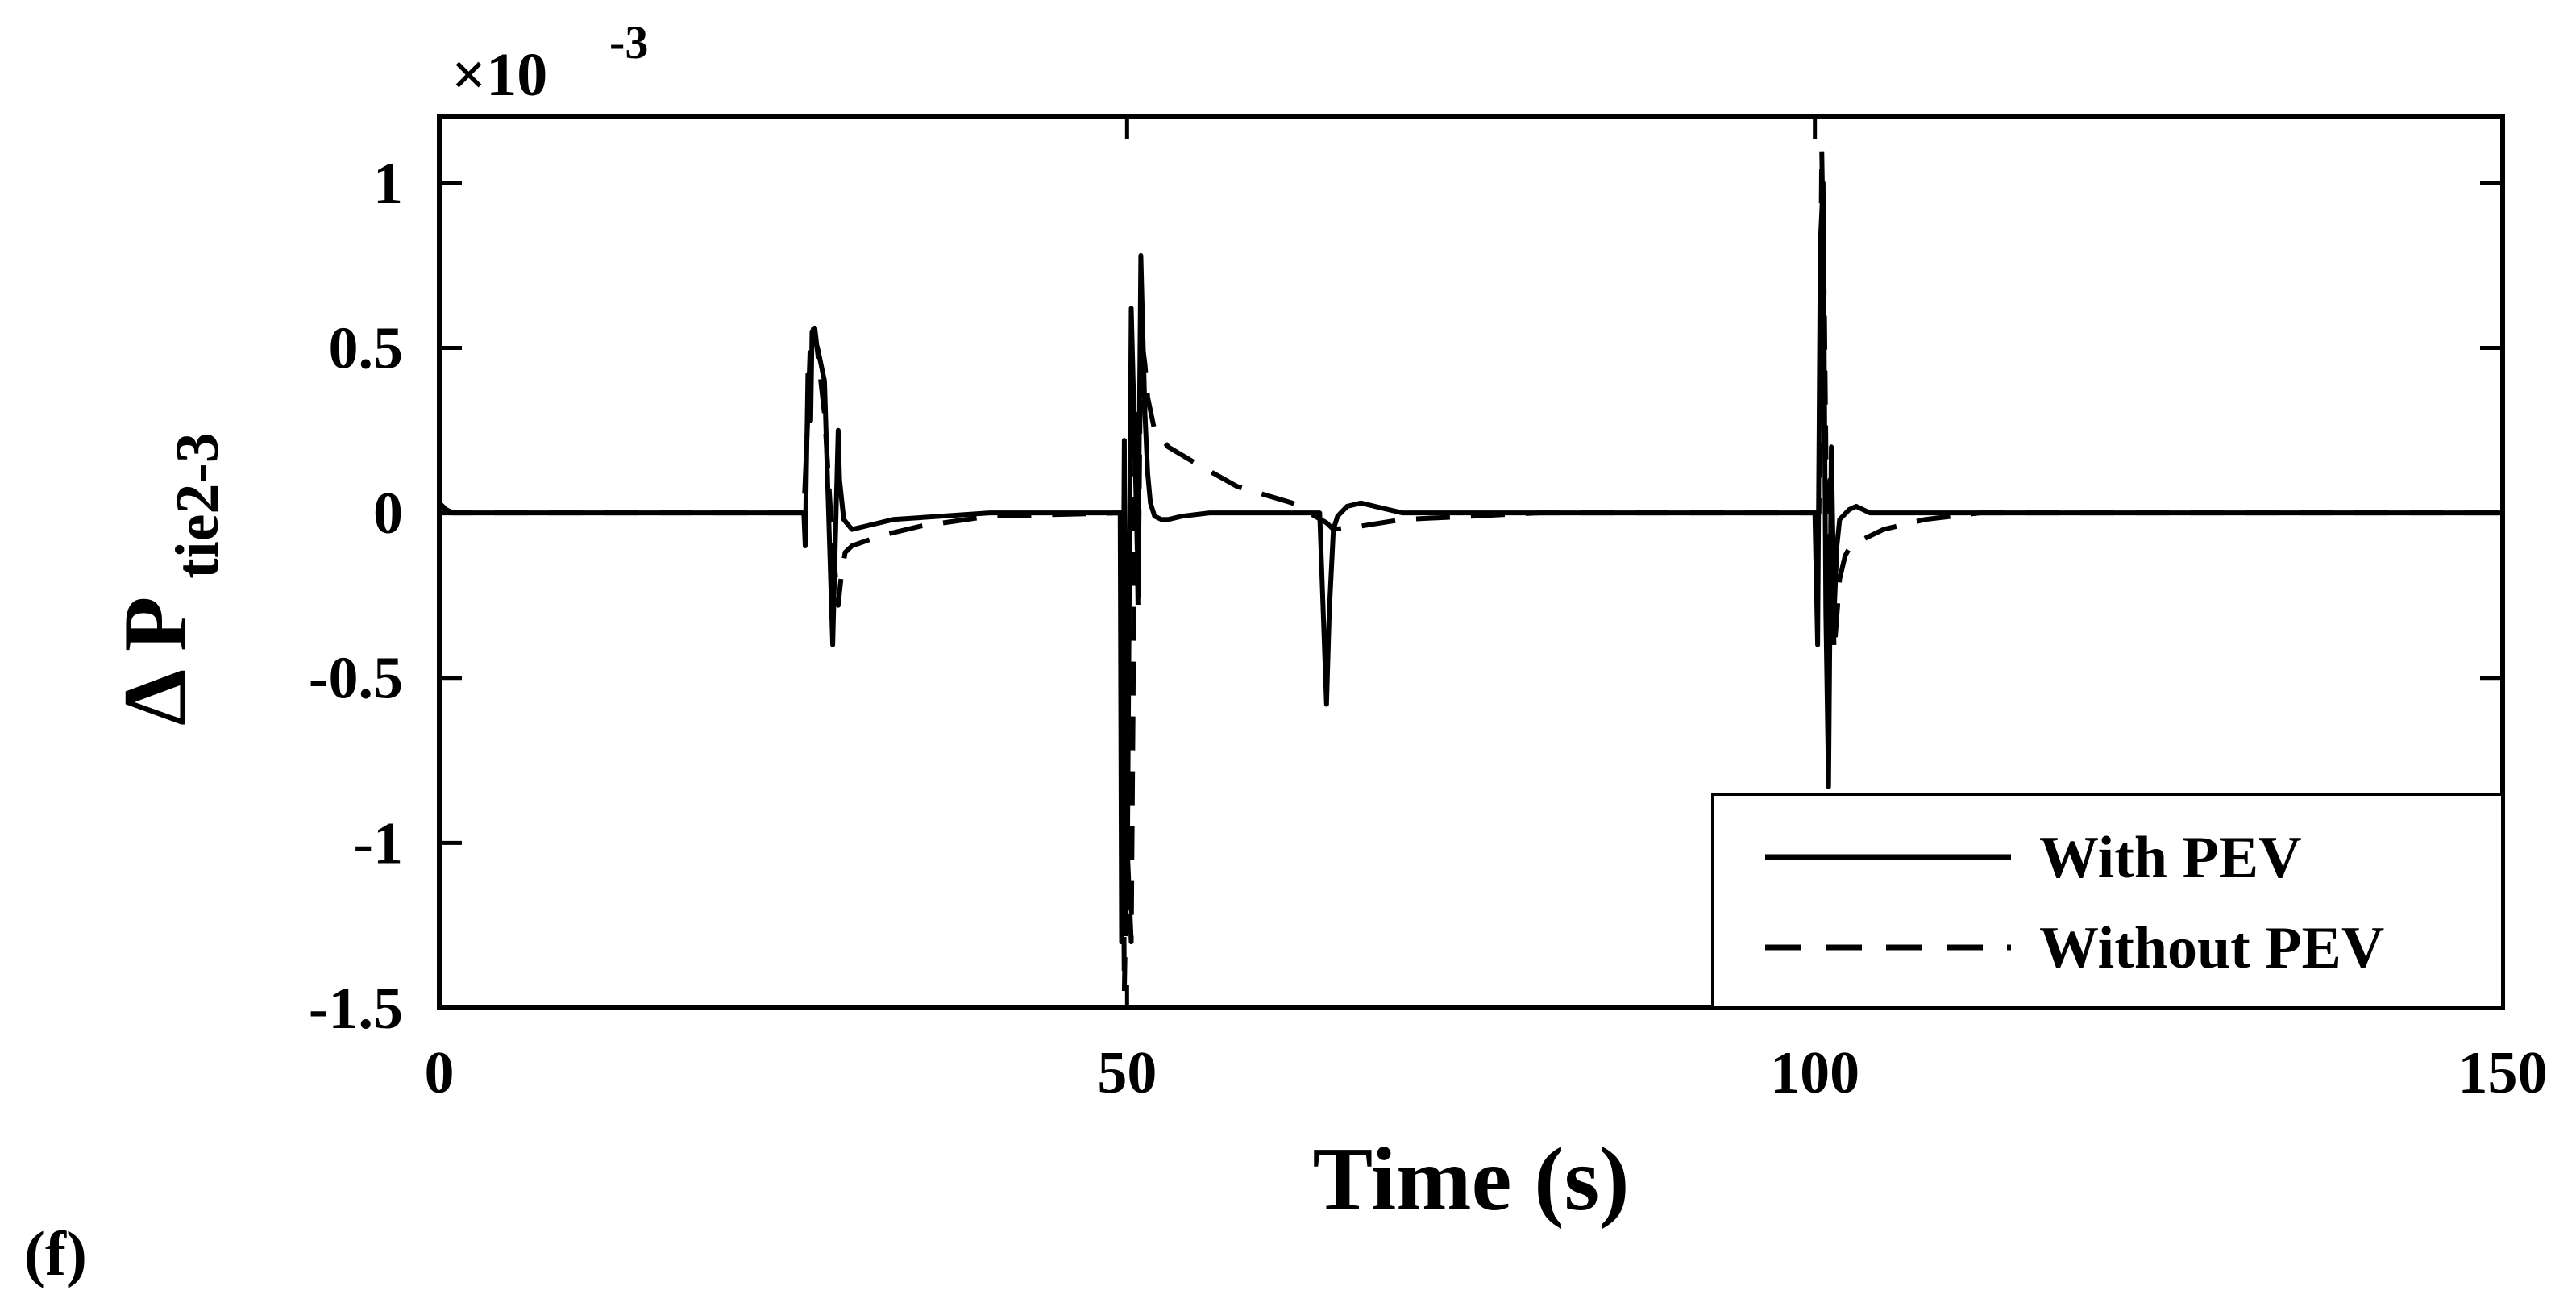  What do you see at coordinates (2211, 948) in the screenshot?
I see `legend-label-without-pev: Without PEV` at bounding box center [2211, 948].